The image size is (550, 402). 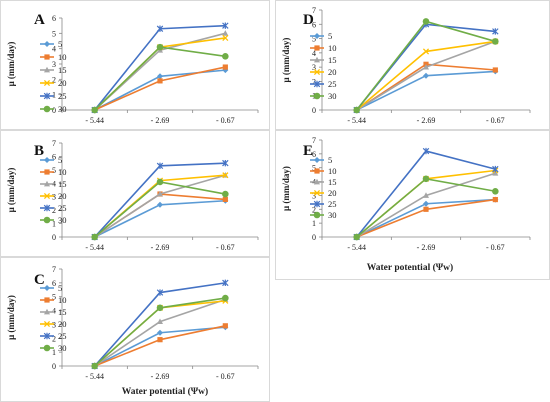 I want to click on panel-label: E, so click(x=308, y=151).